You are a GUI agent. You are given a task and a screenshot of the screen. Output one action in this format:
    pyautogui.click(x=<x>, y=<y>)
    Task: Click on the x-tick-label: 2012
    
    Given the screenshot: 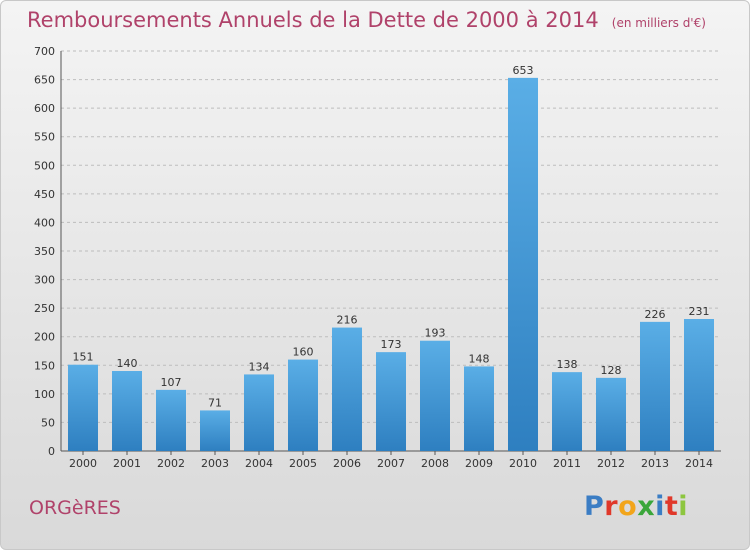 What is the action you would take?
    pyautogui.click(x=611, y=463)
    